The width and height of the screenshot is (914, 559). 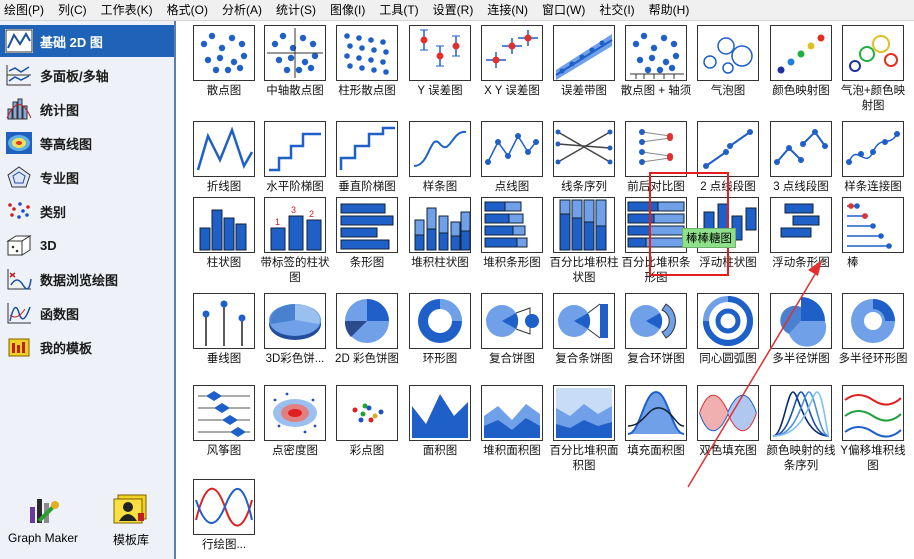 I want to click on menu-item: 图像(I), so click(x=348, y=10).